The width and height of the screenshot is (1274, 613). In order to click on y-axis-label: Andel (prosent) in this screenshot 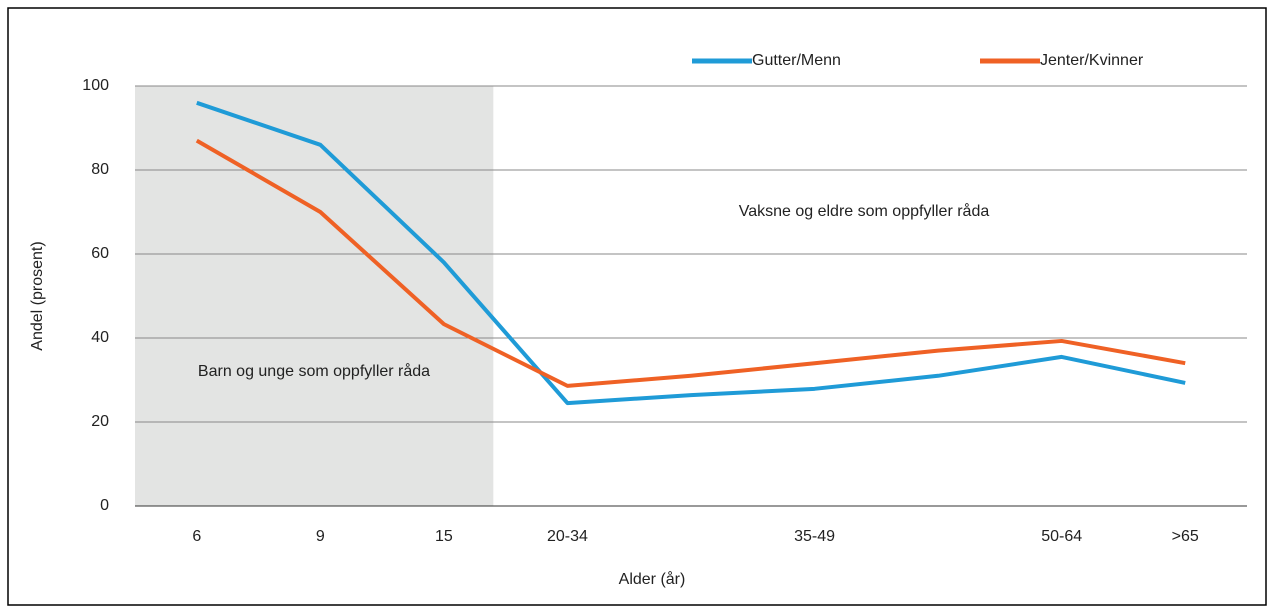, I will do `click(37, 295)`.